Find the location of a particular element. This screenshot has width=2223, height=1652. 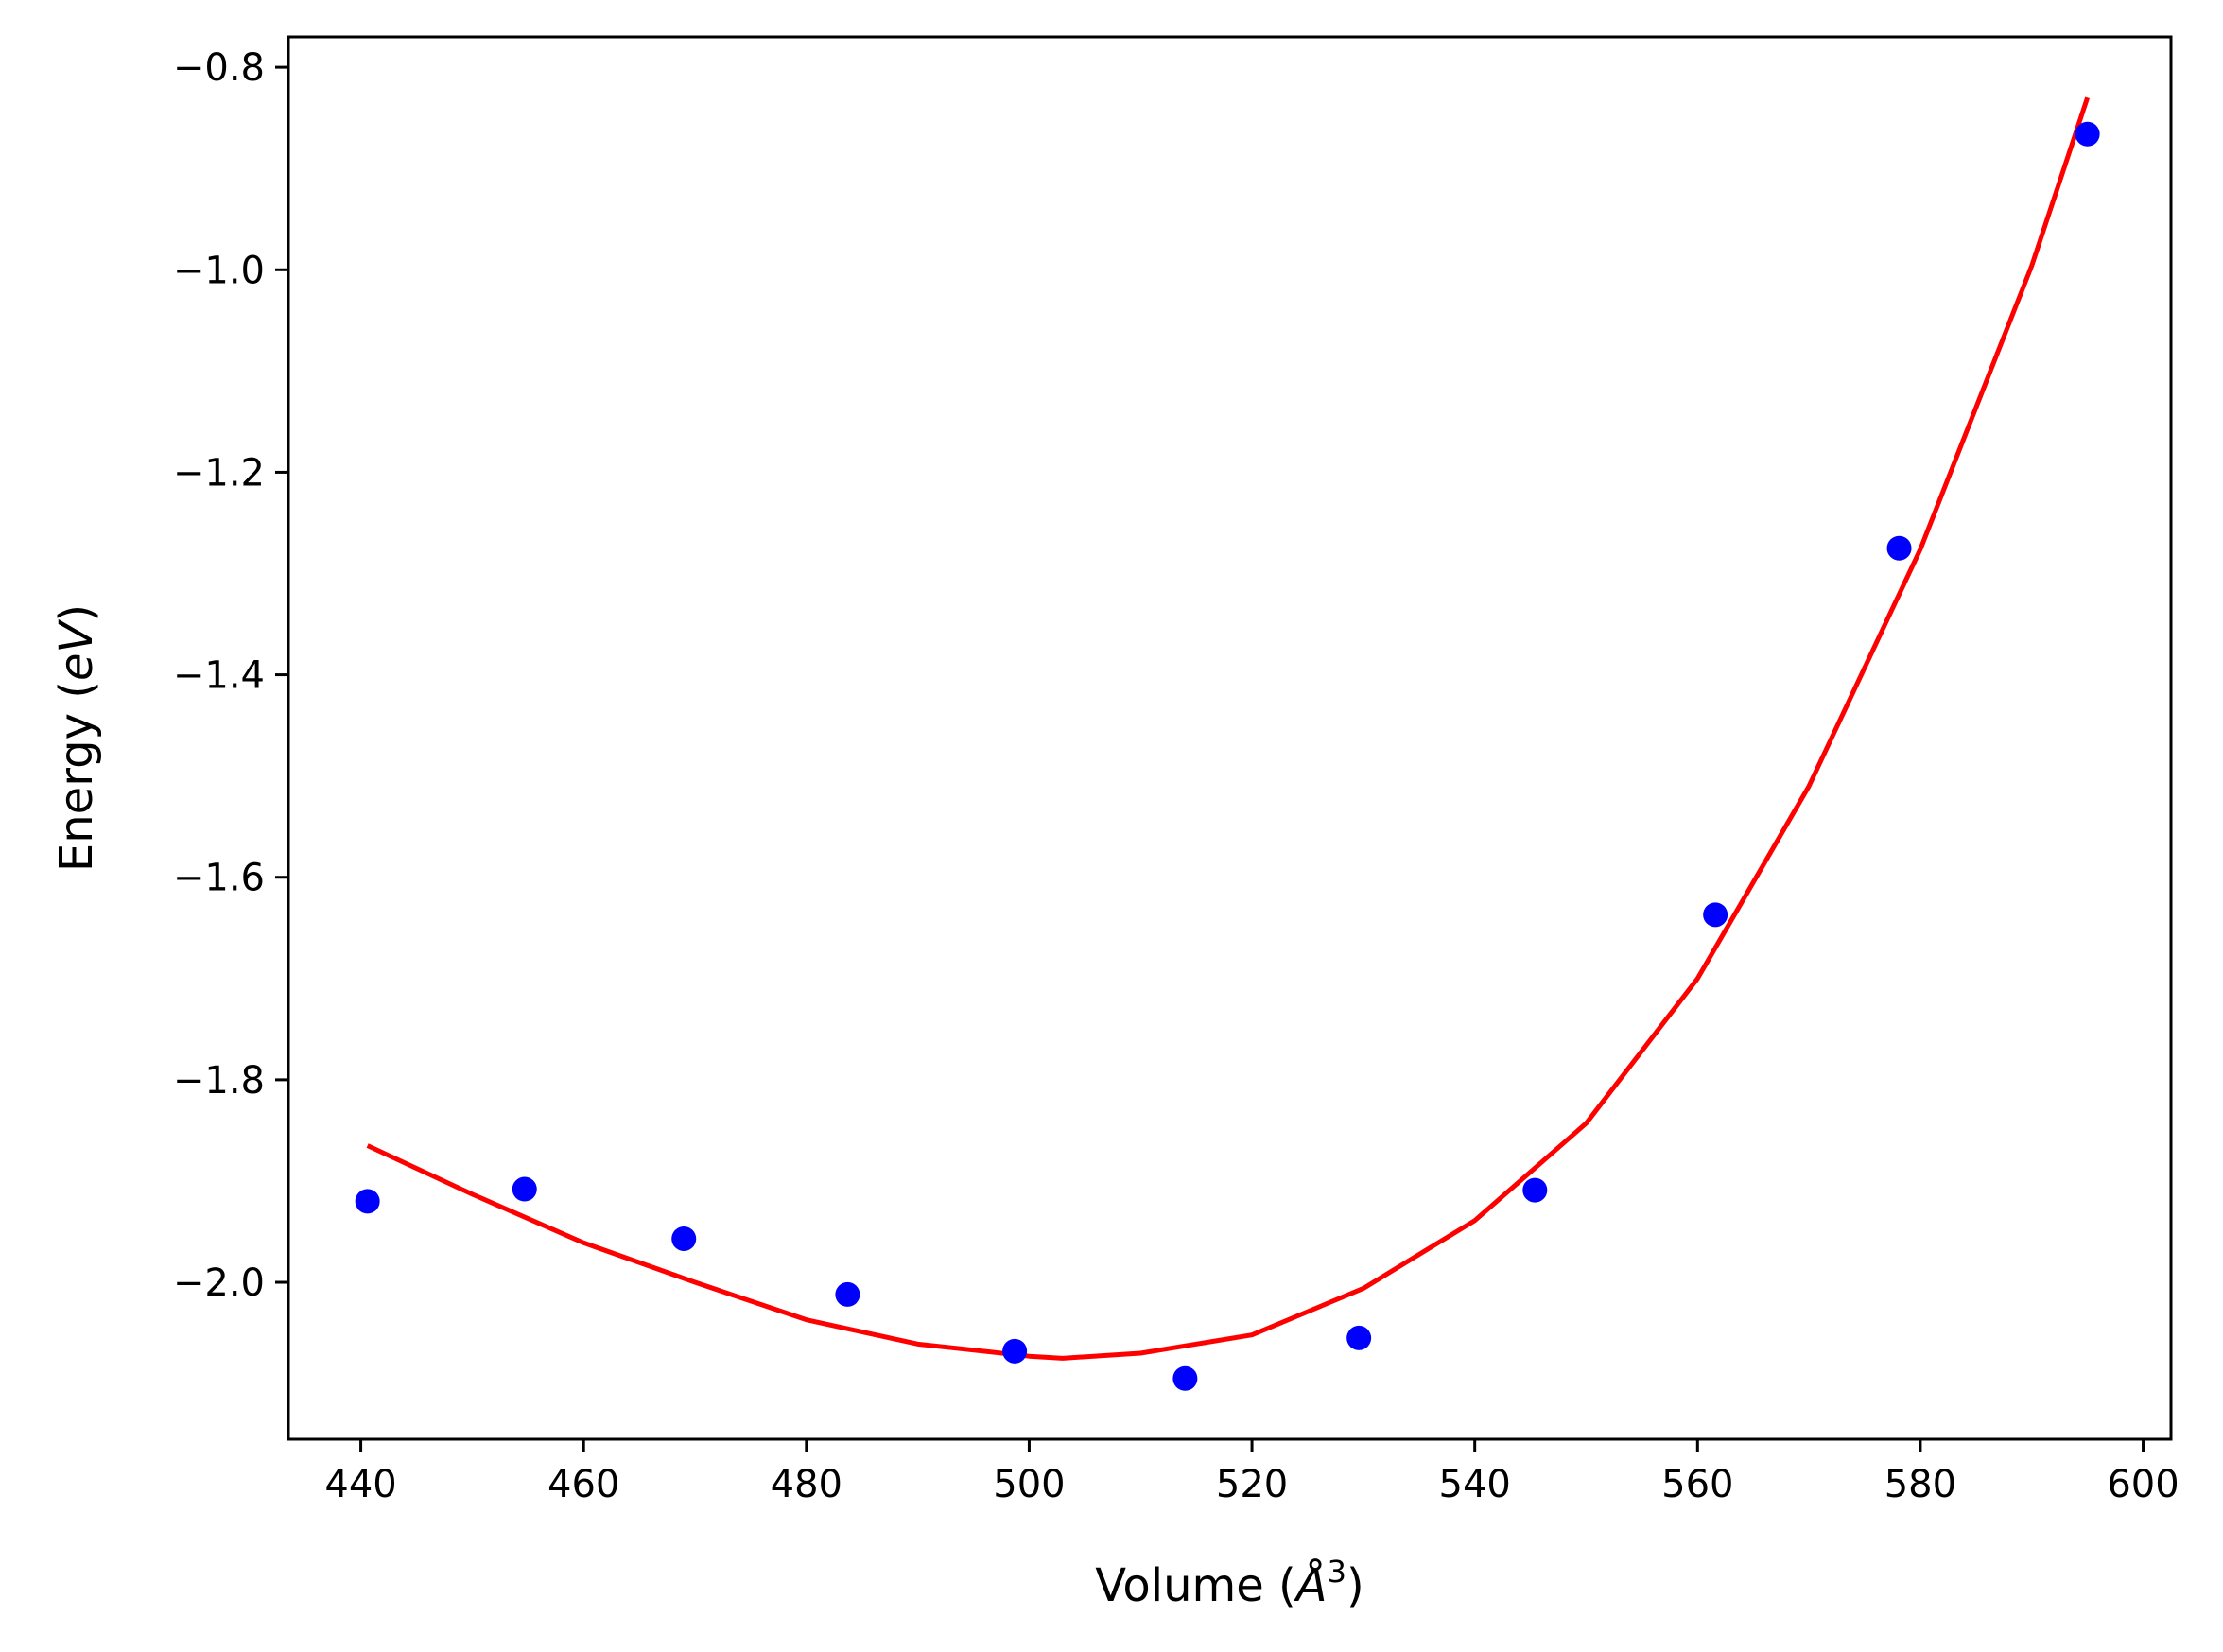

y-tick-label: −1.4 is located at coordinates (219, 676).